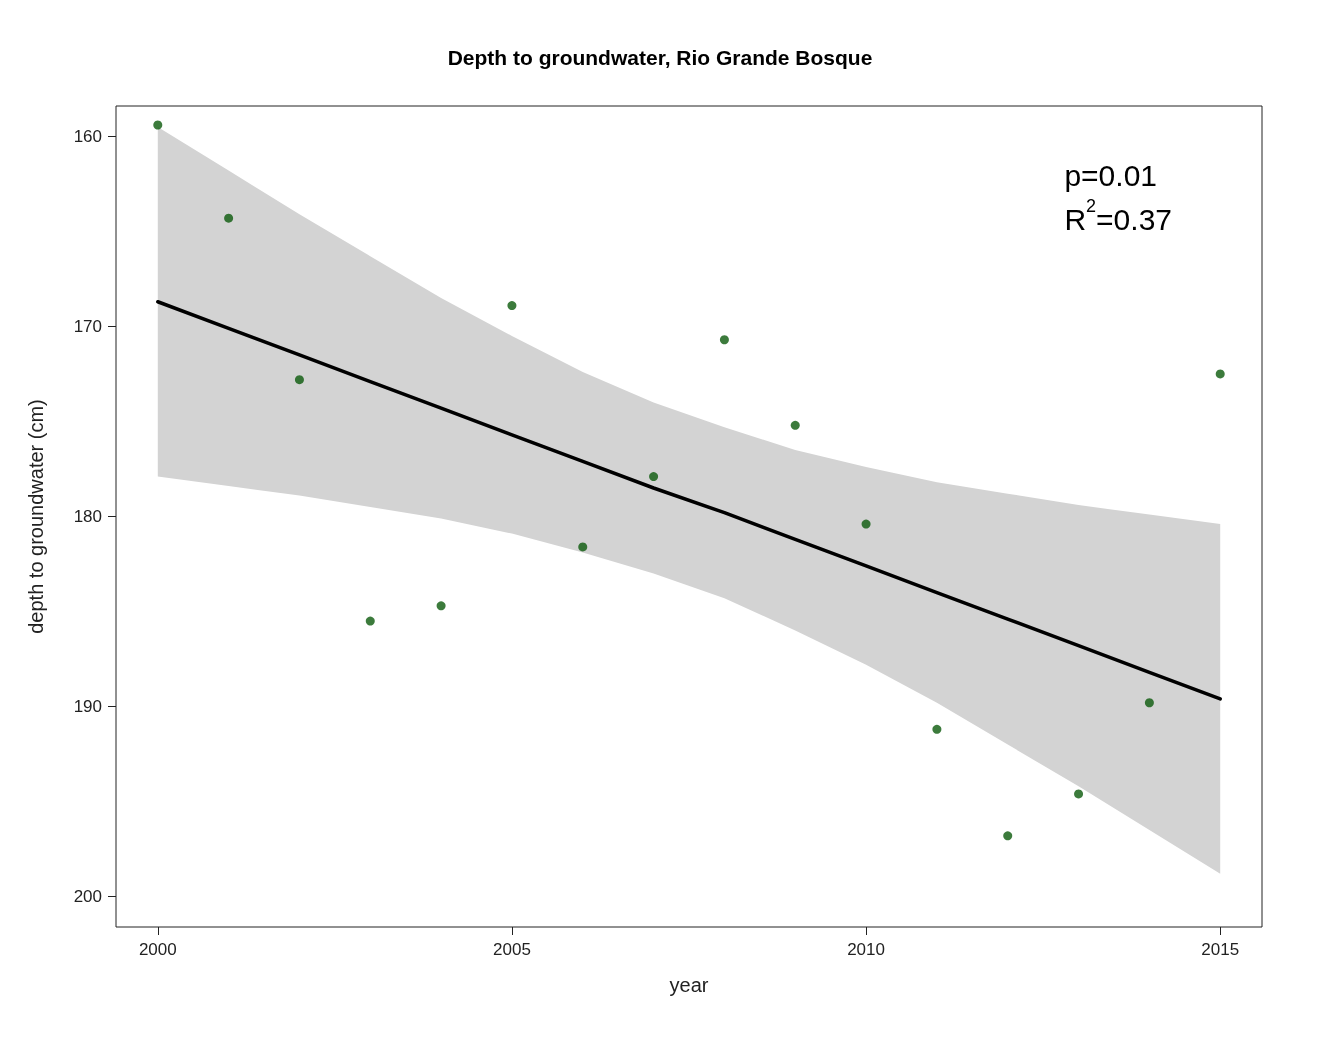  I want to click on y-tick-label: 170, so click(87, 326).